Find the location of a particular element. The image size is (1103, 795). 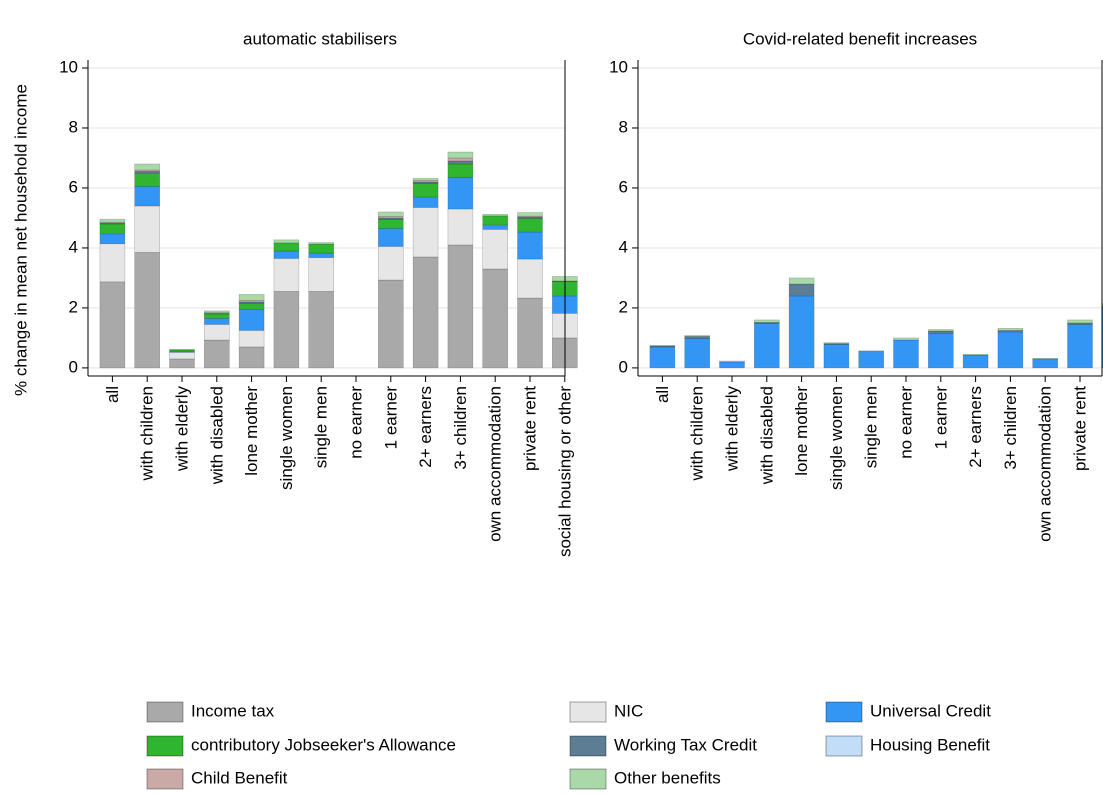

y-tick-label: 8 is located at coordinates (73, 126).